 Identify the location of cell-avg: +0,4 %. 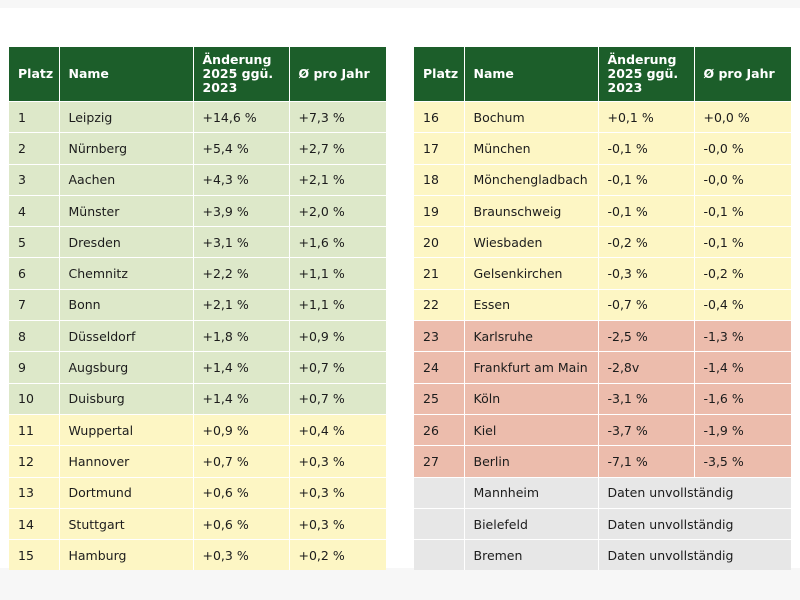
(337, 429).